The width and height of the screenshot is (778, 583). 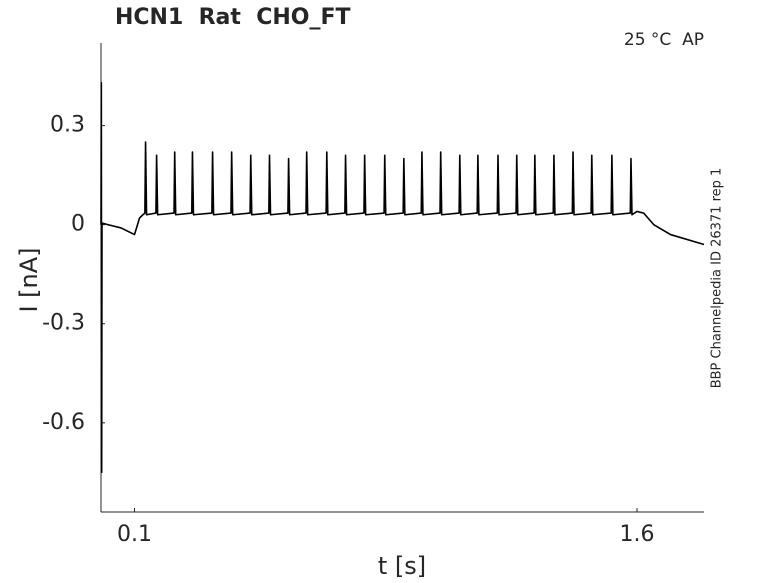 I want to click on annotation: 25 °C AP, so click(x=664, y=40).